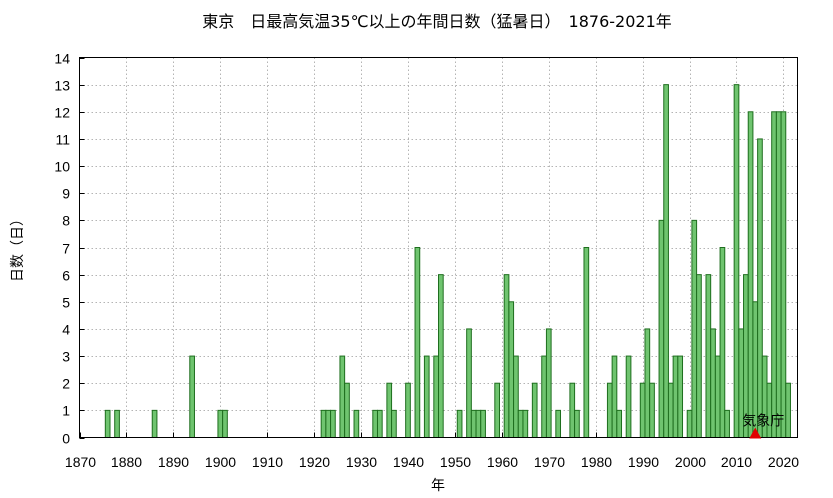 This screenshot has width=833, height=498. Describe the element at coordinates (690, 462) in the screenshot. I see `x-tick-label: 2000` at that location.